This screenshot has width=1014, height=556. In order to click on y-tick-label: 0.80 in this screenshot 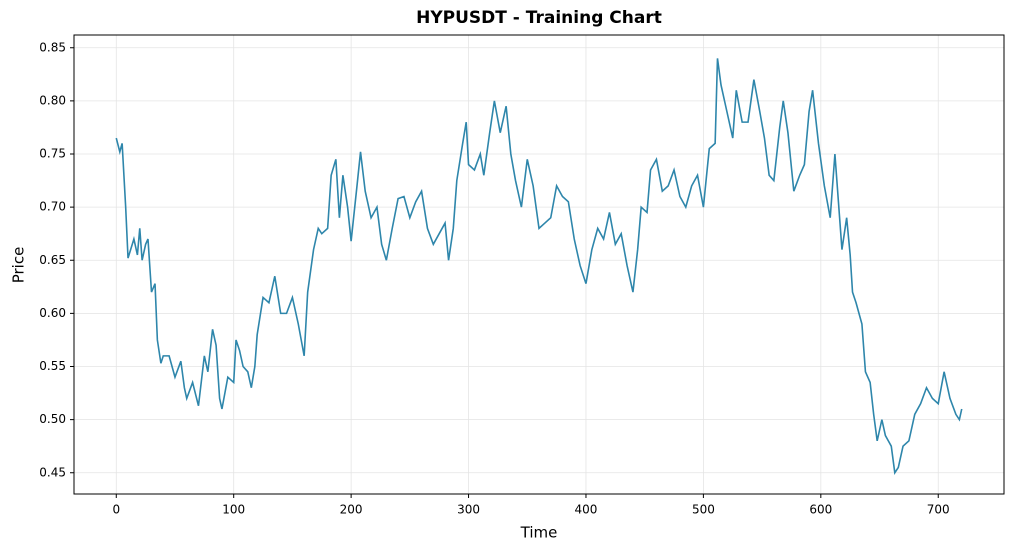, I will do `click(52, 100)`.